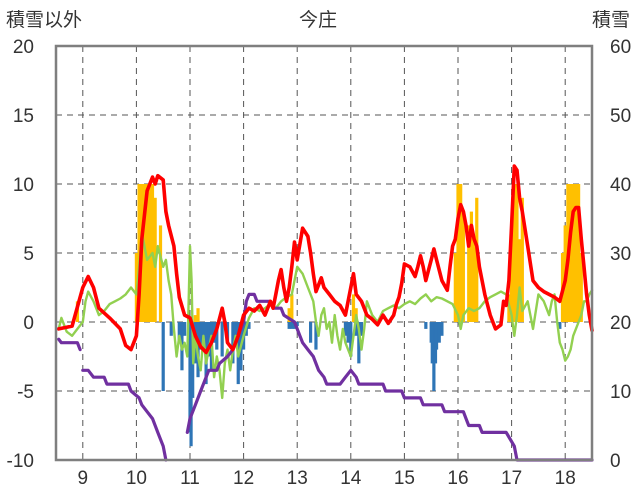  What do you see at coordinates (28, 323) in the screenshot?
I see `y-left-tick-label: 0` at bounding box center [28, 323].